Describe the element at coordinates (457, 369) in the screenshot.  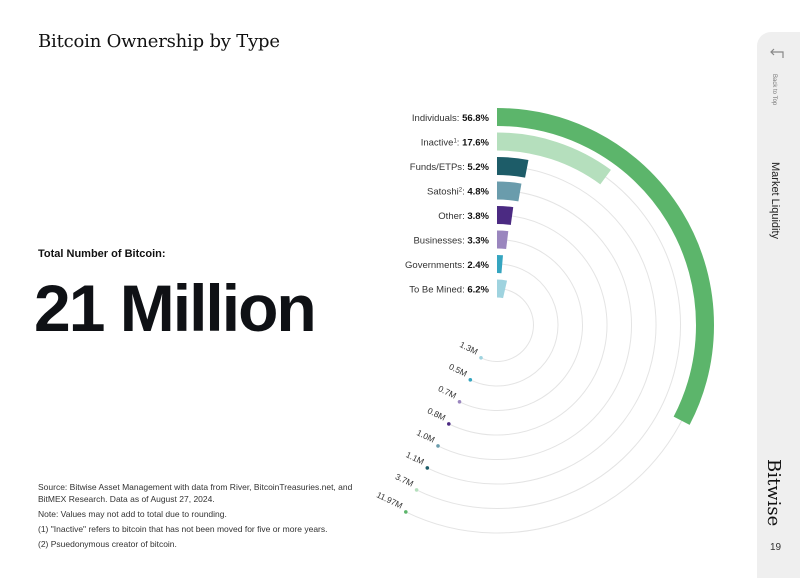
I see `value-label-governments: 0.5M` at that location.